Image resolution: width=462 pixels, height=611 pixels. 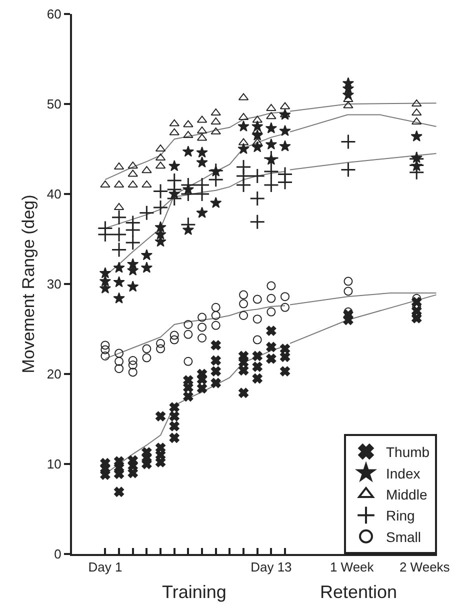 What do you see at coordinates (54, 284) in the screenshot?
I see `y-tick-label: 30` at bounding box center [54, 284].